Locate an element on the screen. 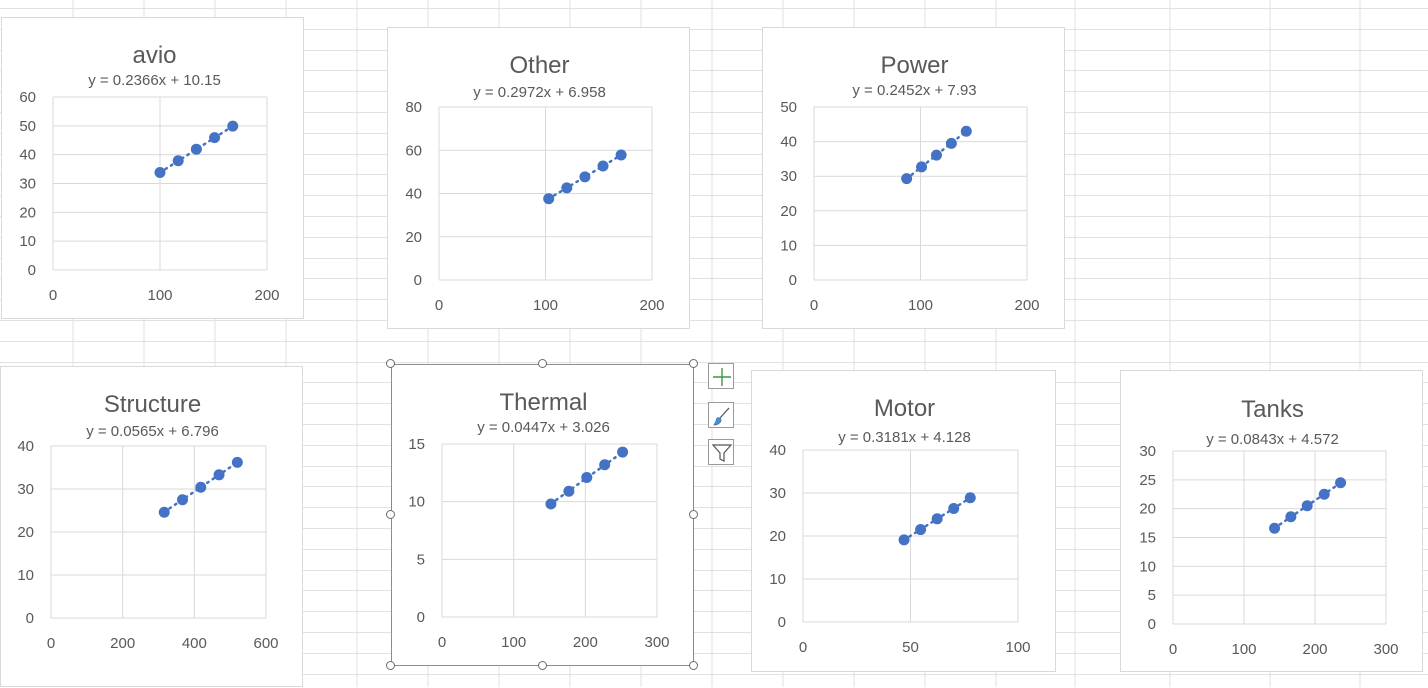 This screenshot has height=688, width=1428. paintbrush-icon is located at coordinates (721, 416).